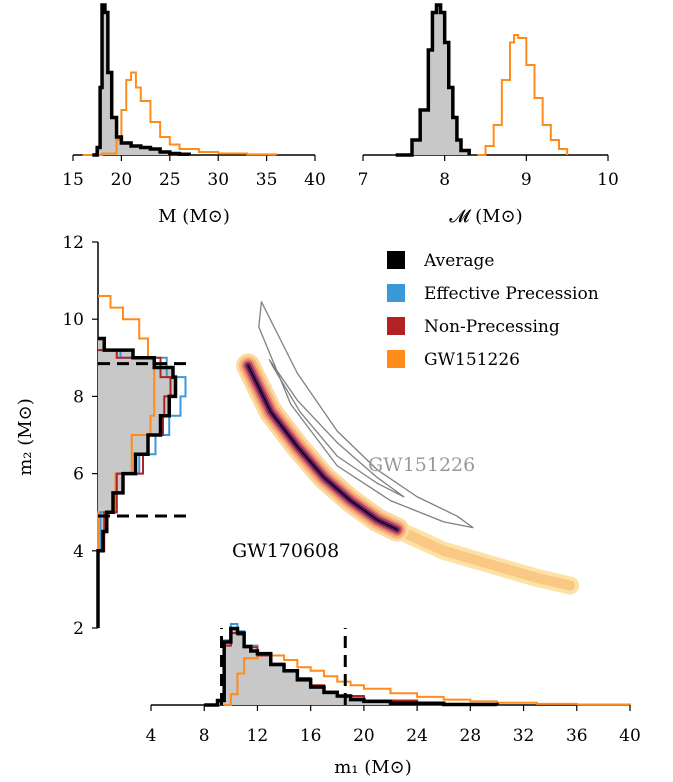  What do you see at coordinates (78, 397) in the screenshot?
I see `m2-tick-label-8: 8` at bounding box center [78, 397].